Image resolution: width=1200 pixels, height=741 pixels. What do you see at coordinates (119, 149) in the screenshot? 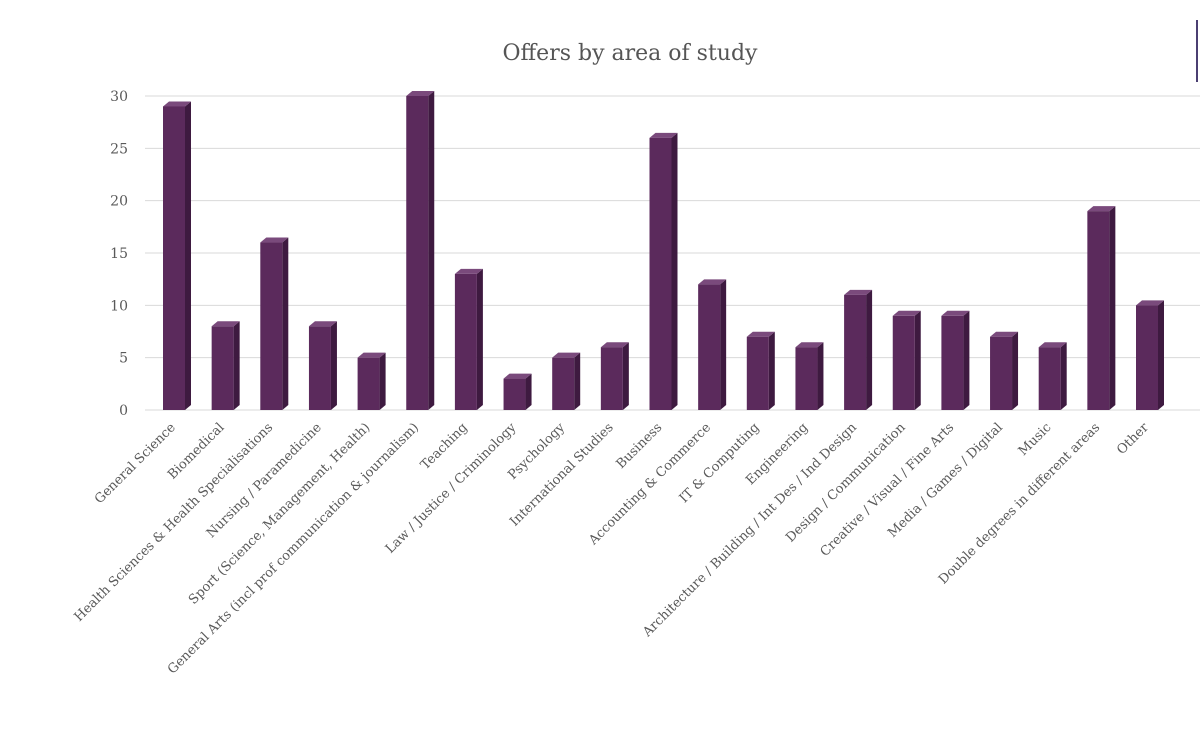
I see `y-tick-label: 25` at bounding box center [119, 149].